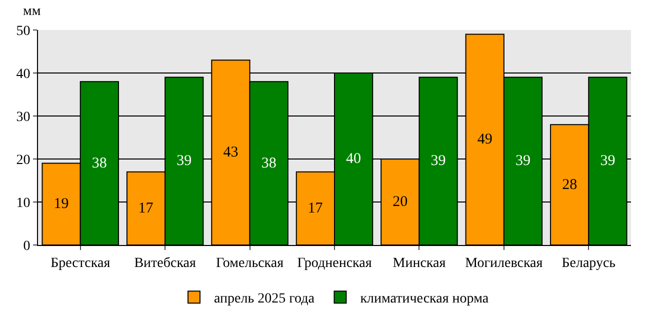 The height and width of the screenshot is (326, 649). What do you see at coordinates (250, 263) in the screenshot?
I see `x-tick-label: Гомельская` at bounding box center [250, 263].